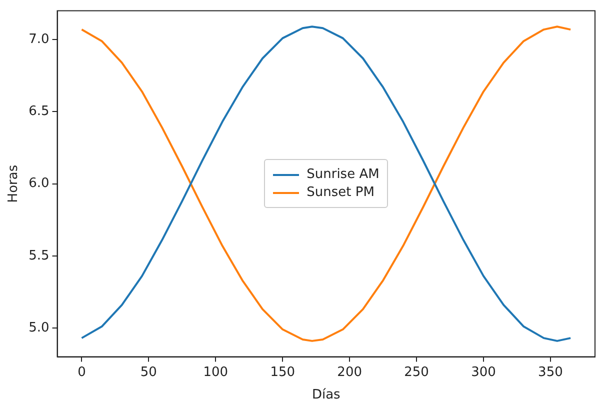 This screenshot has width=597, height=409. What do you see at coordinates (14, 183) in the screenshot?
I see `y-axis-title: Horas` at bounding box center [14, 183].